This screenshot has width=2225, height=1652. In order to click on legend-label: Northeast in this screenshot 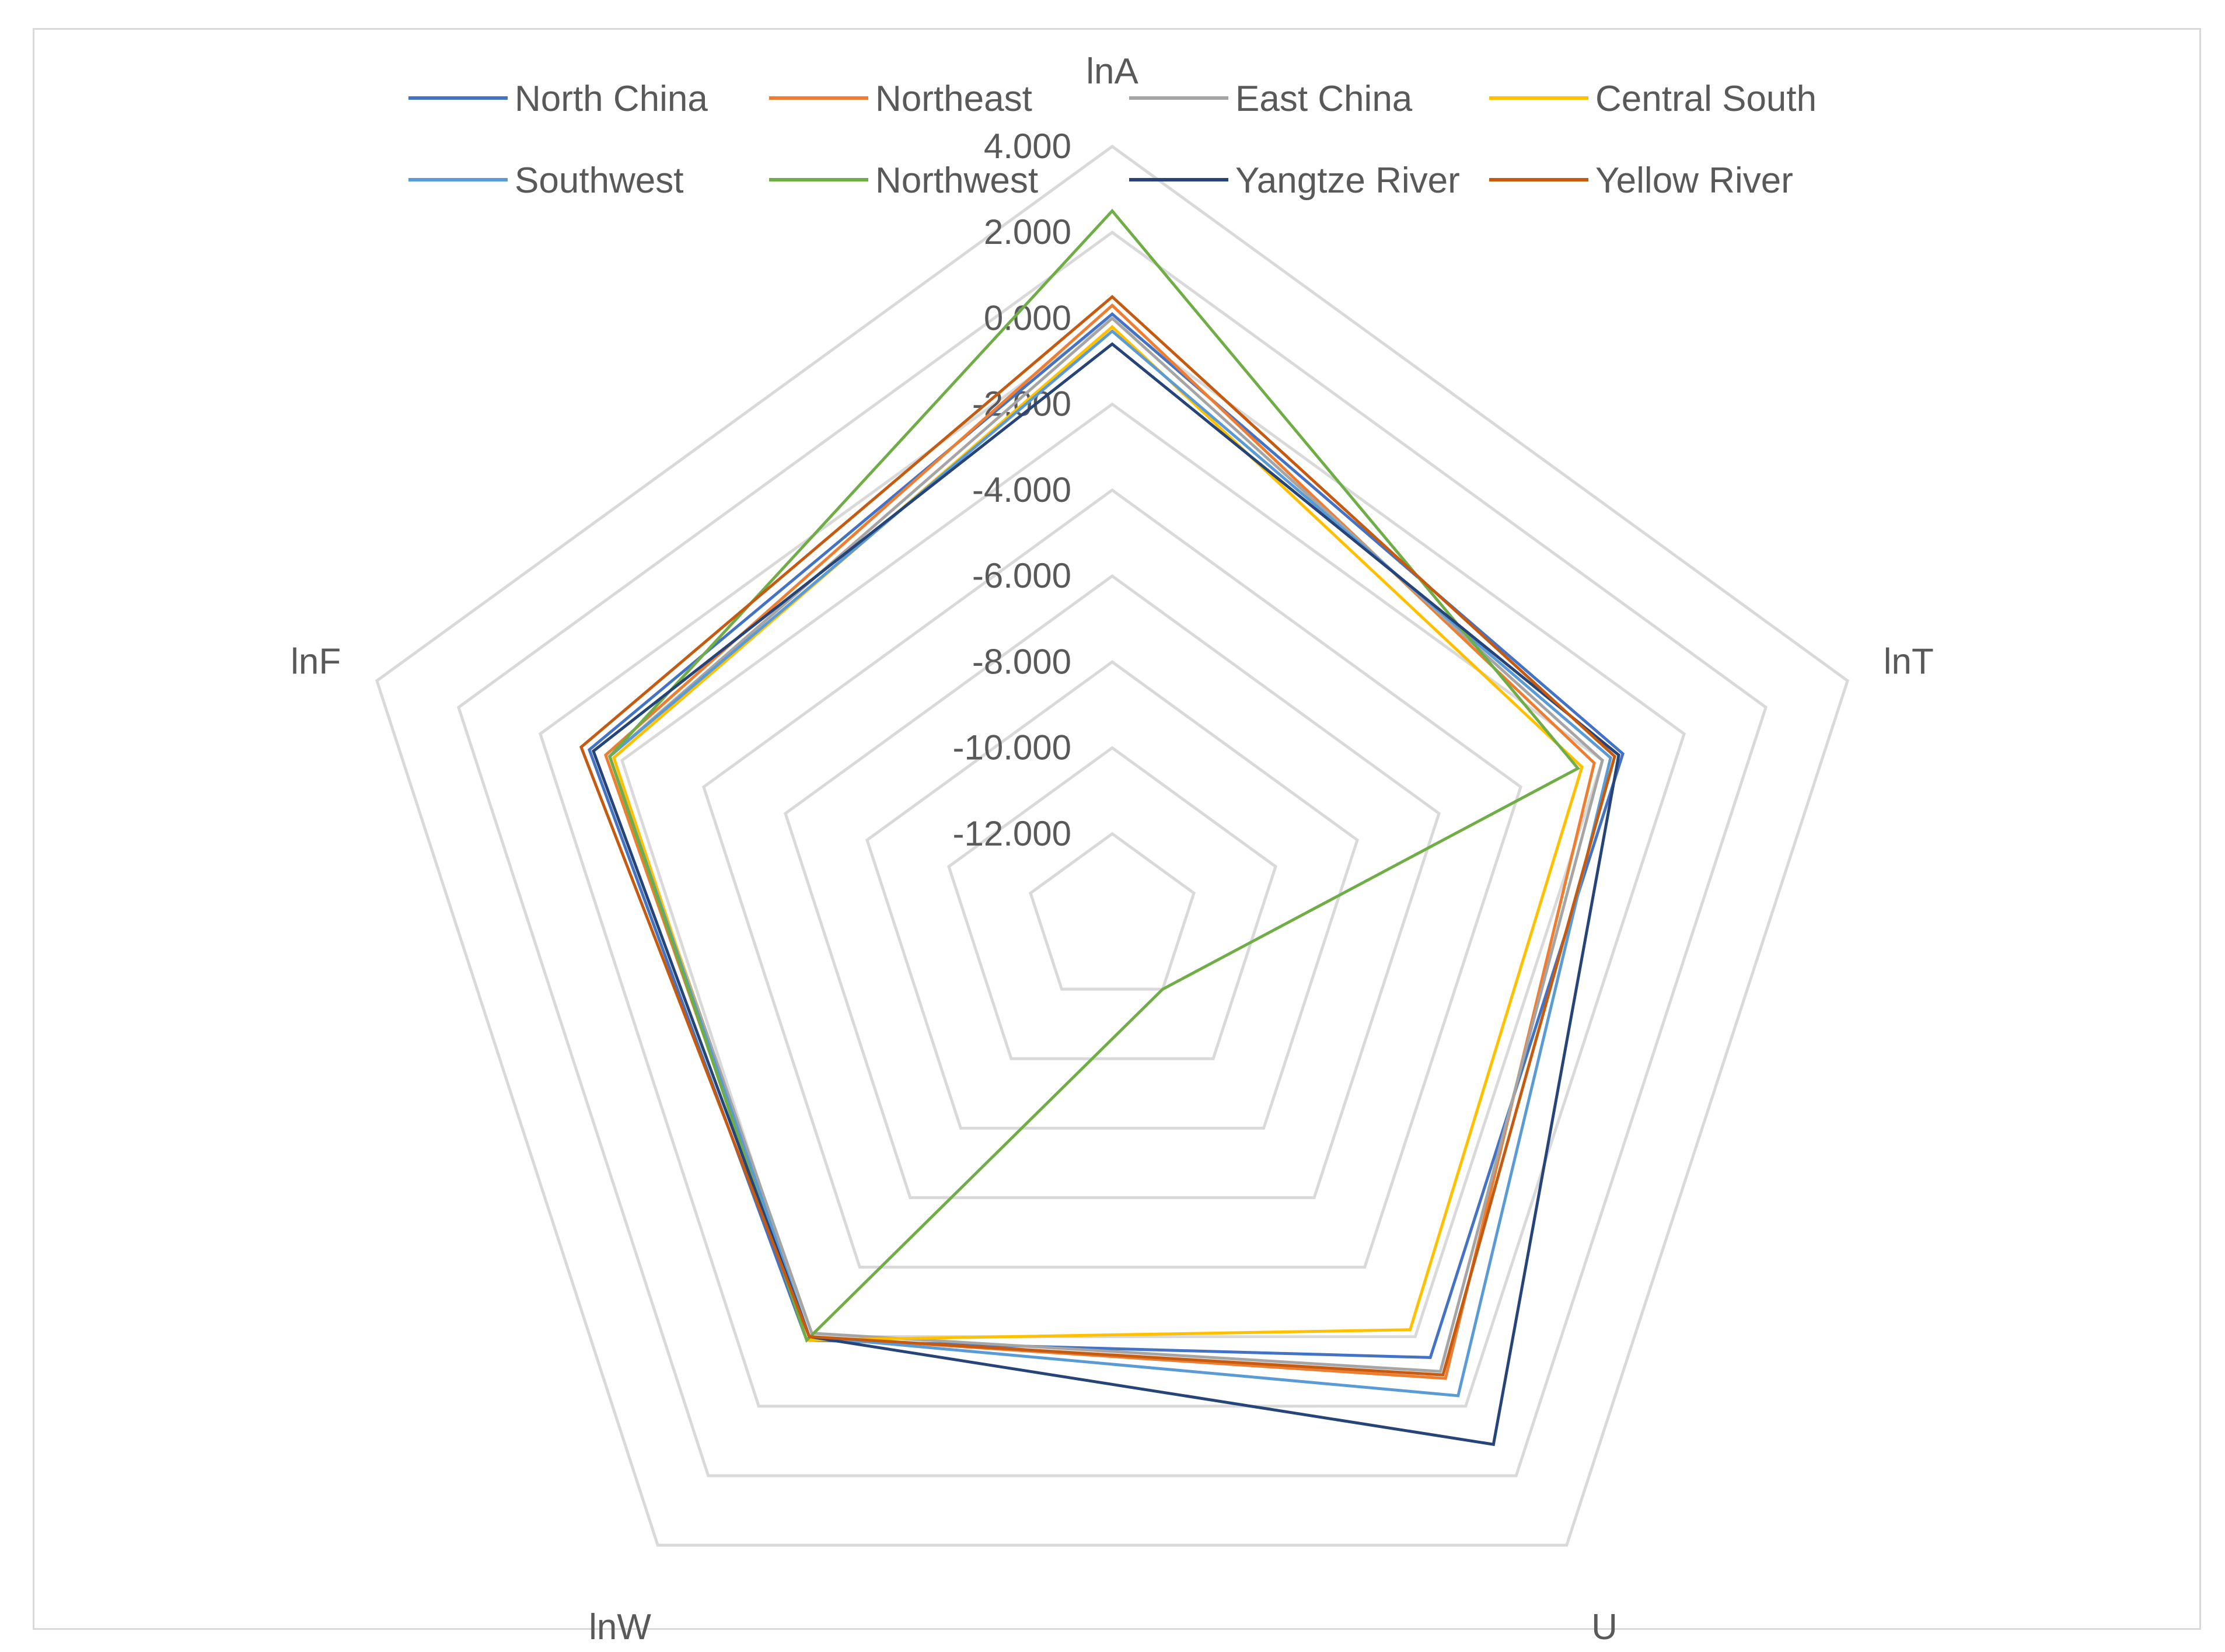, I will do `click(953, 99)`.